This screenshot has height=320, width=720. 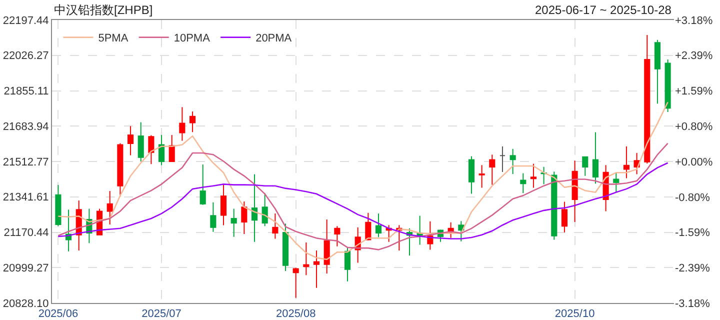 I want to click on chart-subtitle: 2025-06-17 ~ 2025-10-28, so click(x=603, y=10).